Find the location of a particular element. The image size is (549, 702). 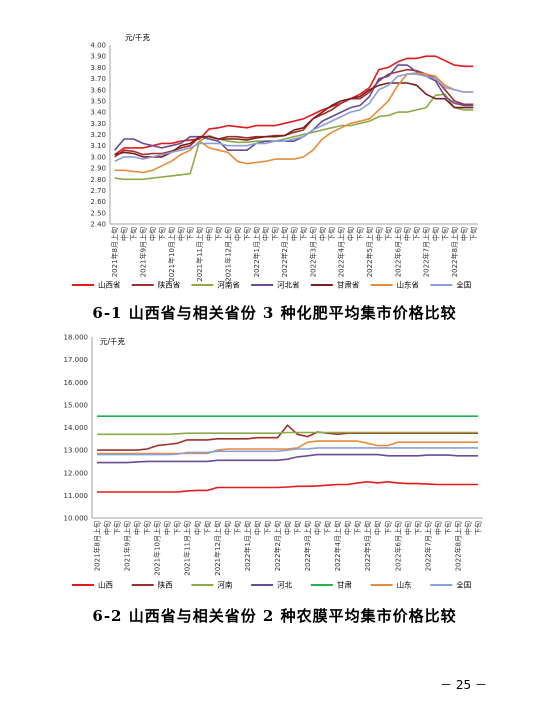

y-tick-label: 2.60 is located at coordinates (98, 202).